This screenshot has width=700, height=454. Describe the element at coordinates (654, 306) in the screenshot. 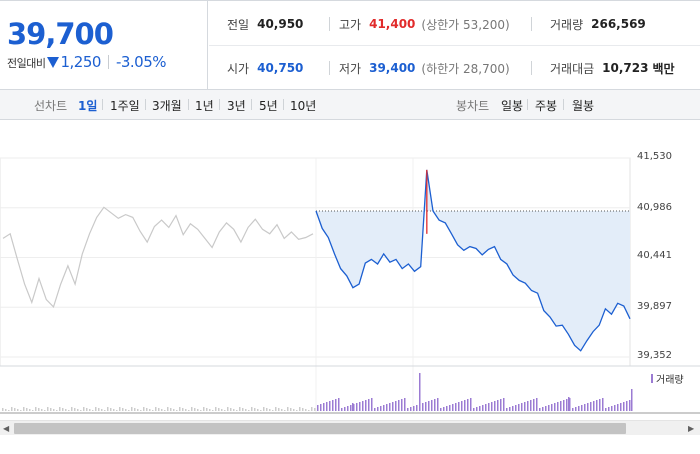

I see `y-tick-label: 39,897` at that location.